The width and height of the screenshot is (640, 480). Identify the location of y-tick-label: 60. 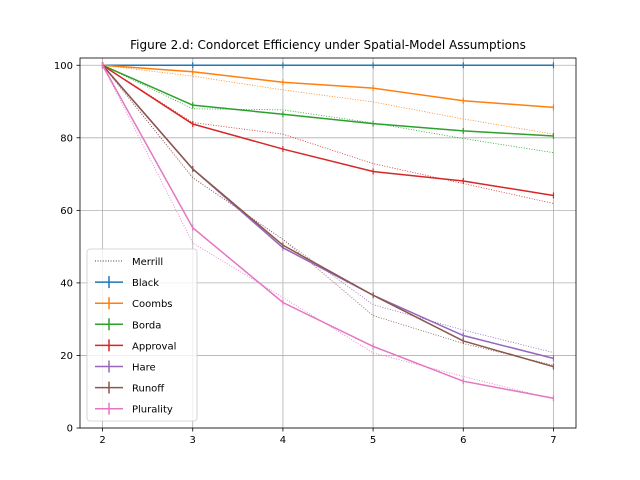
(66, 211).